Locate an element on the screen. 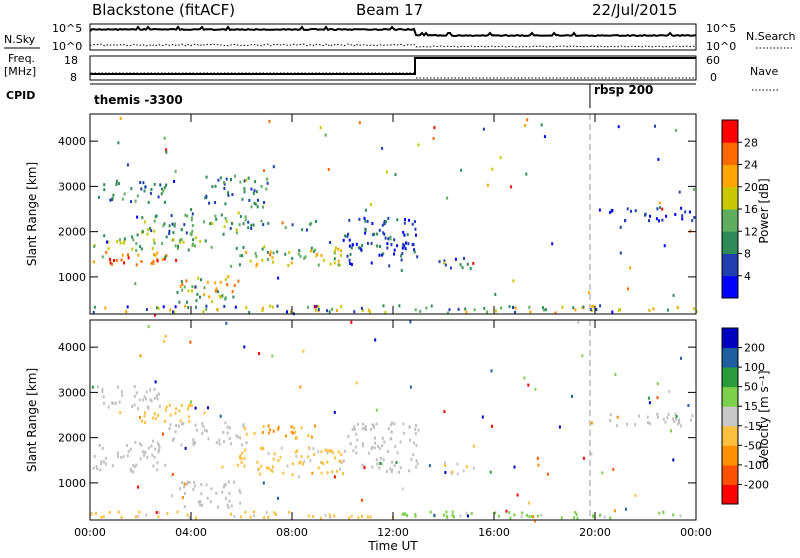 The image size is (800, 558). power-ylabel: Slant Range [km] is located at coordinates (32, 214).